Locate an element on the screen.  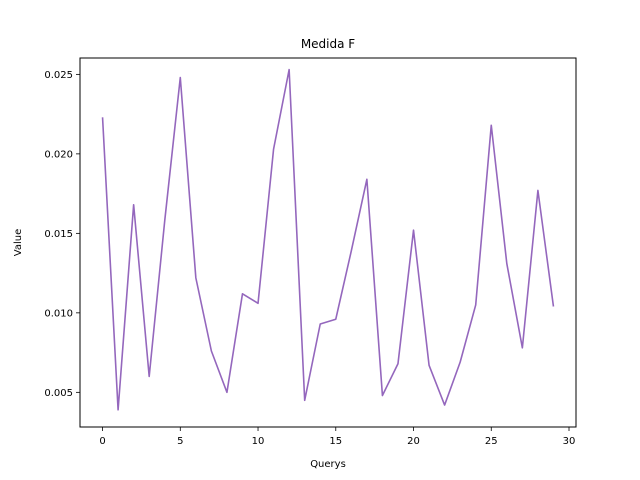
x-tick-label: 20 is located at coordinates (413, 441).